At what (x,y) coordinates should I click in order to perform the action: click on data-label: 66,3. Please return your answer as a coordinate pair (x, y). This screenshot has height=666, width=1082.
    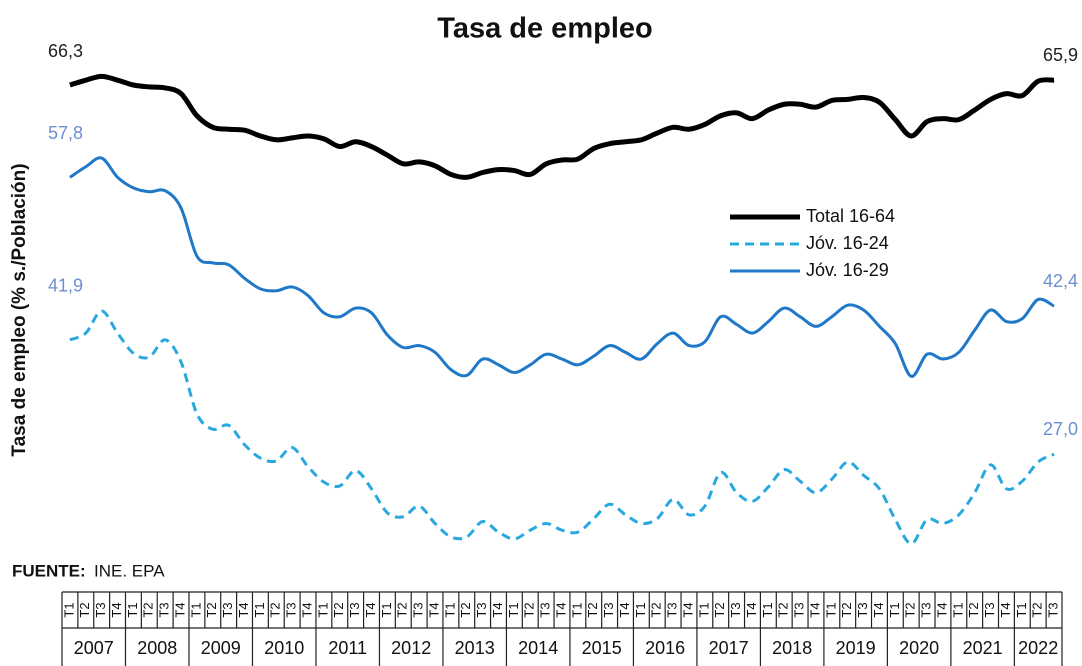
    Looking at the image, I should click on (65, 51).